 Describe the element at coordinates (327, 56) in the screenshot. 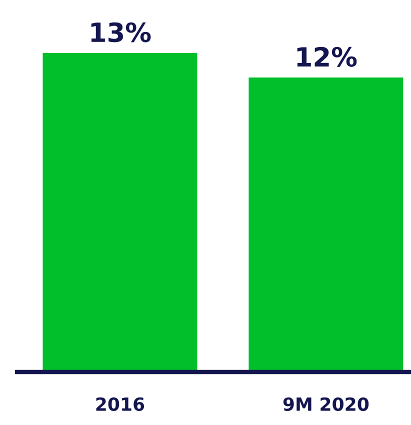

I see `data-label: 12%` at that location.